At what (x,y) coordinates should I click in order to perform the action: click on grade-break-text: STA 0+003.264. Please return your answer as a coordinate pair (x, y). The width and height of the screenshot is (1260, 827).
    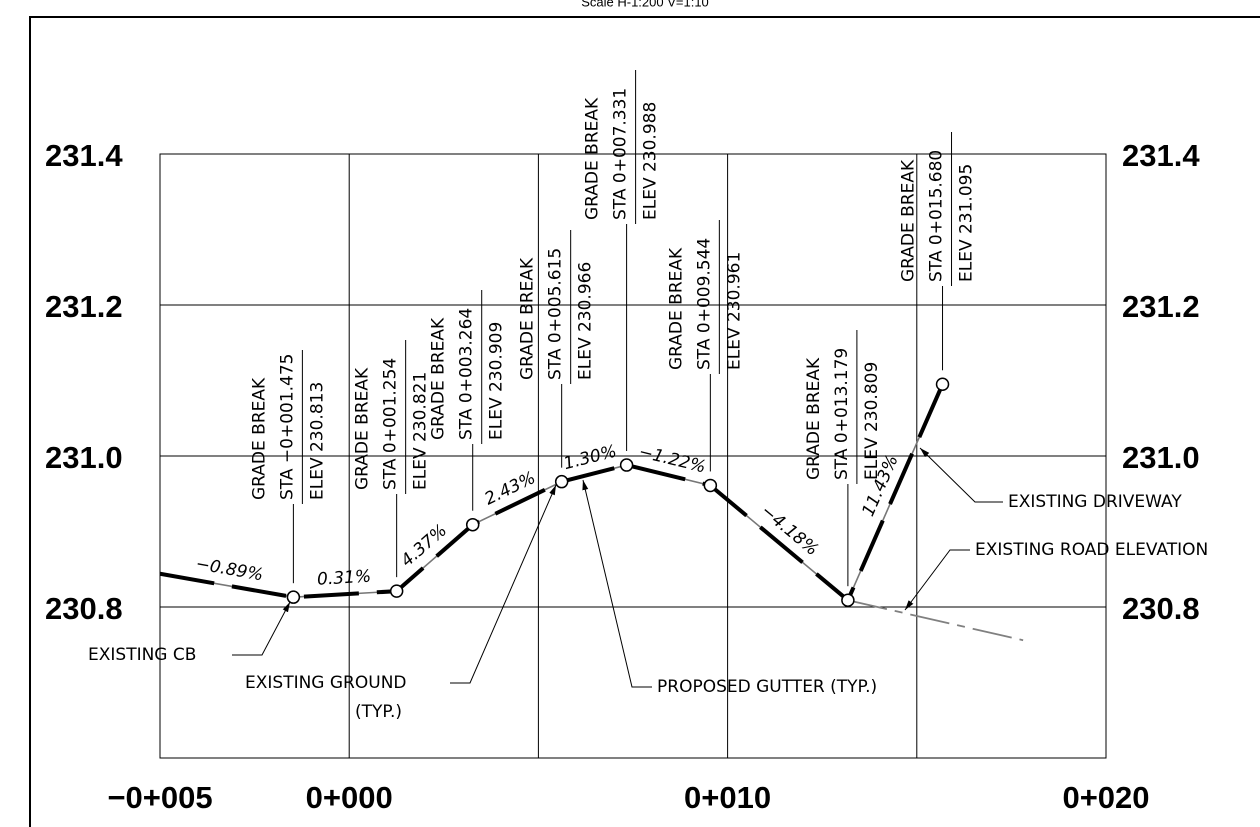
    Looking at the image, I should click on (467, 374).